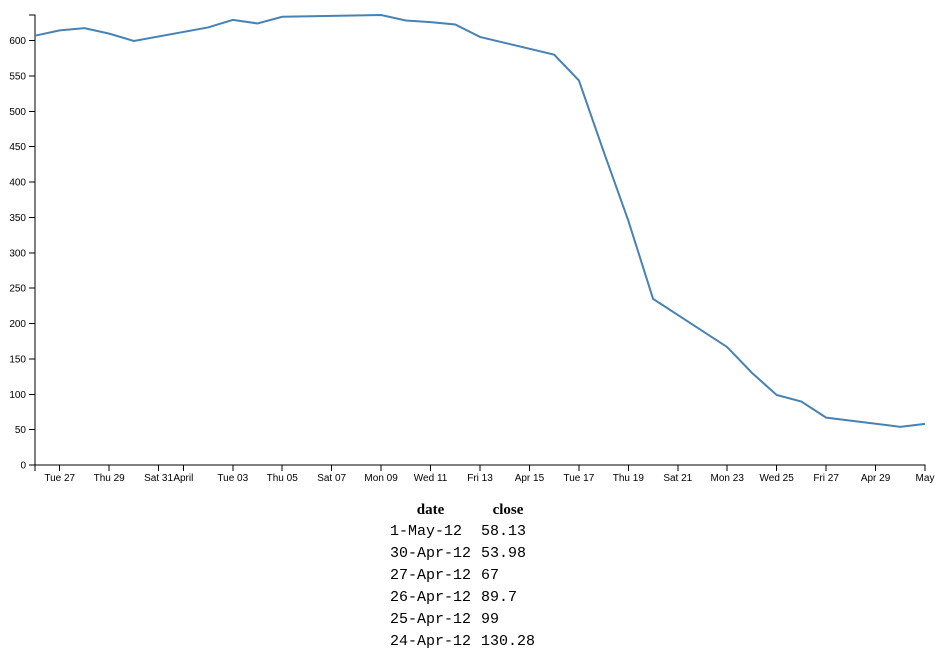 The width and height of the screenshot is (941, 655). Describe the element at coordinates (431, 575) in the screenshot. I see `table-cell: 27-Apr-12` at that location.